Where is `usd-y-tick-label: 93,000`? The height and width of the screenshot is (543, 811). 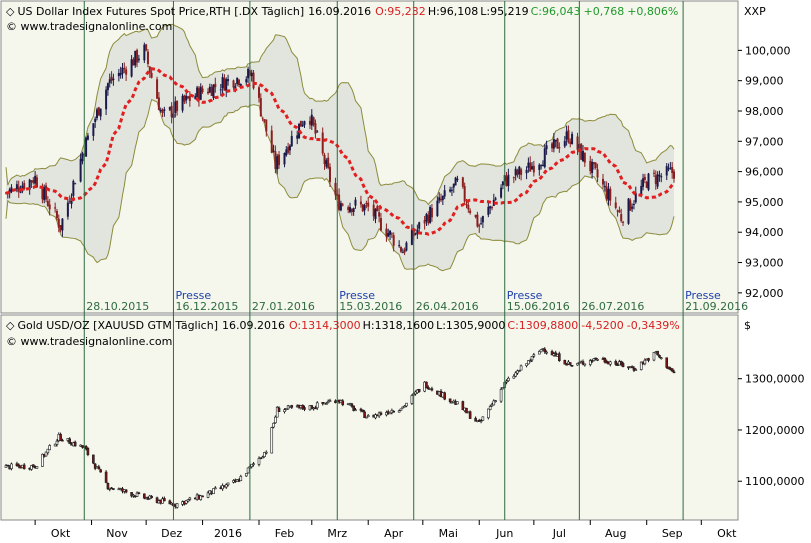
usd-y-tick-label: 93,000 is located at coordinates (764, 263).